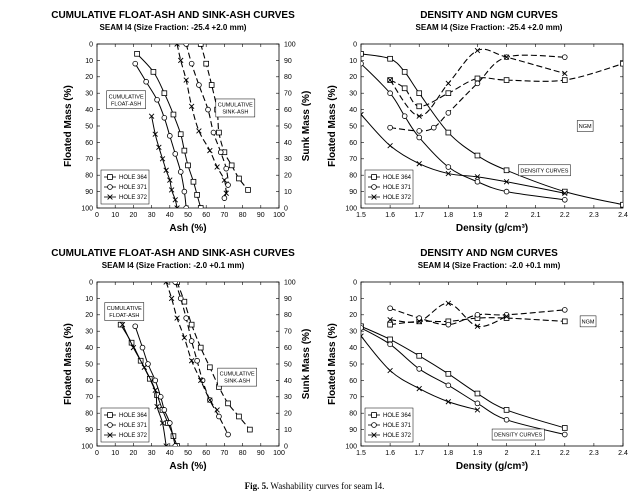 Image resolution: width=629 pixels, height=501 pixels. Describe the element at coordinates (115, 215) in the screenshot. I see `x-tick-label: 10` at that location.